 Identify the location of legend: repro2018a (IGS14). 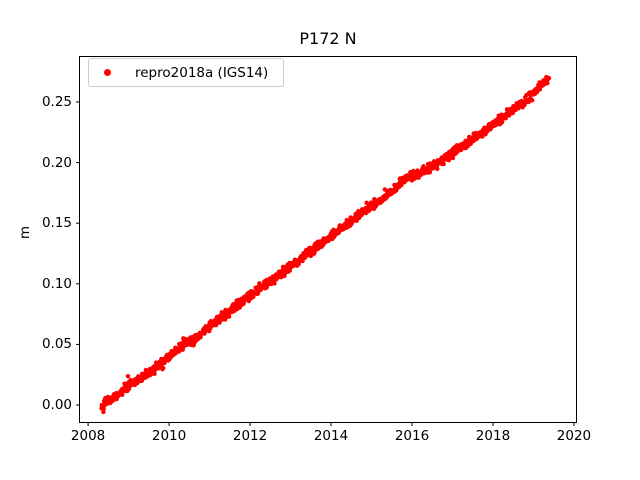
(186, 72).